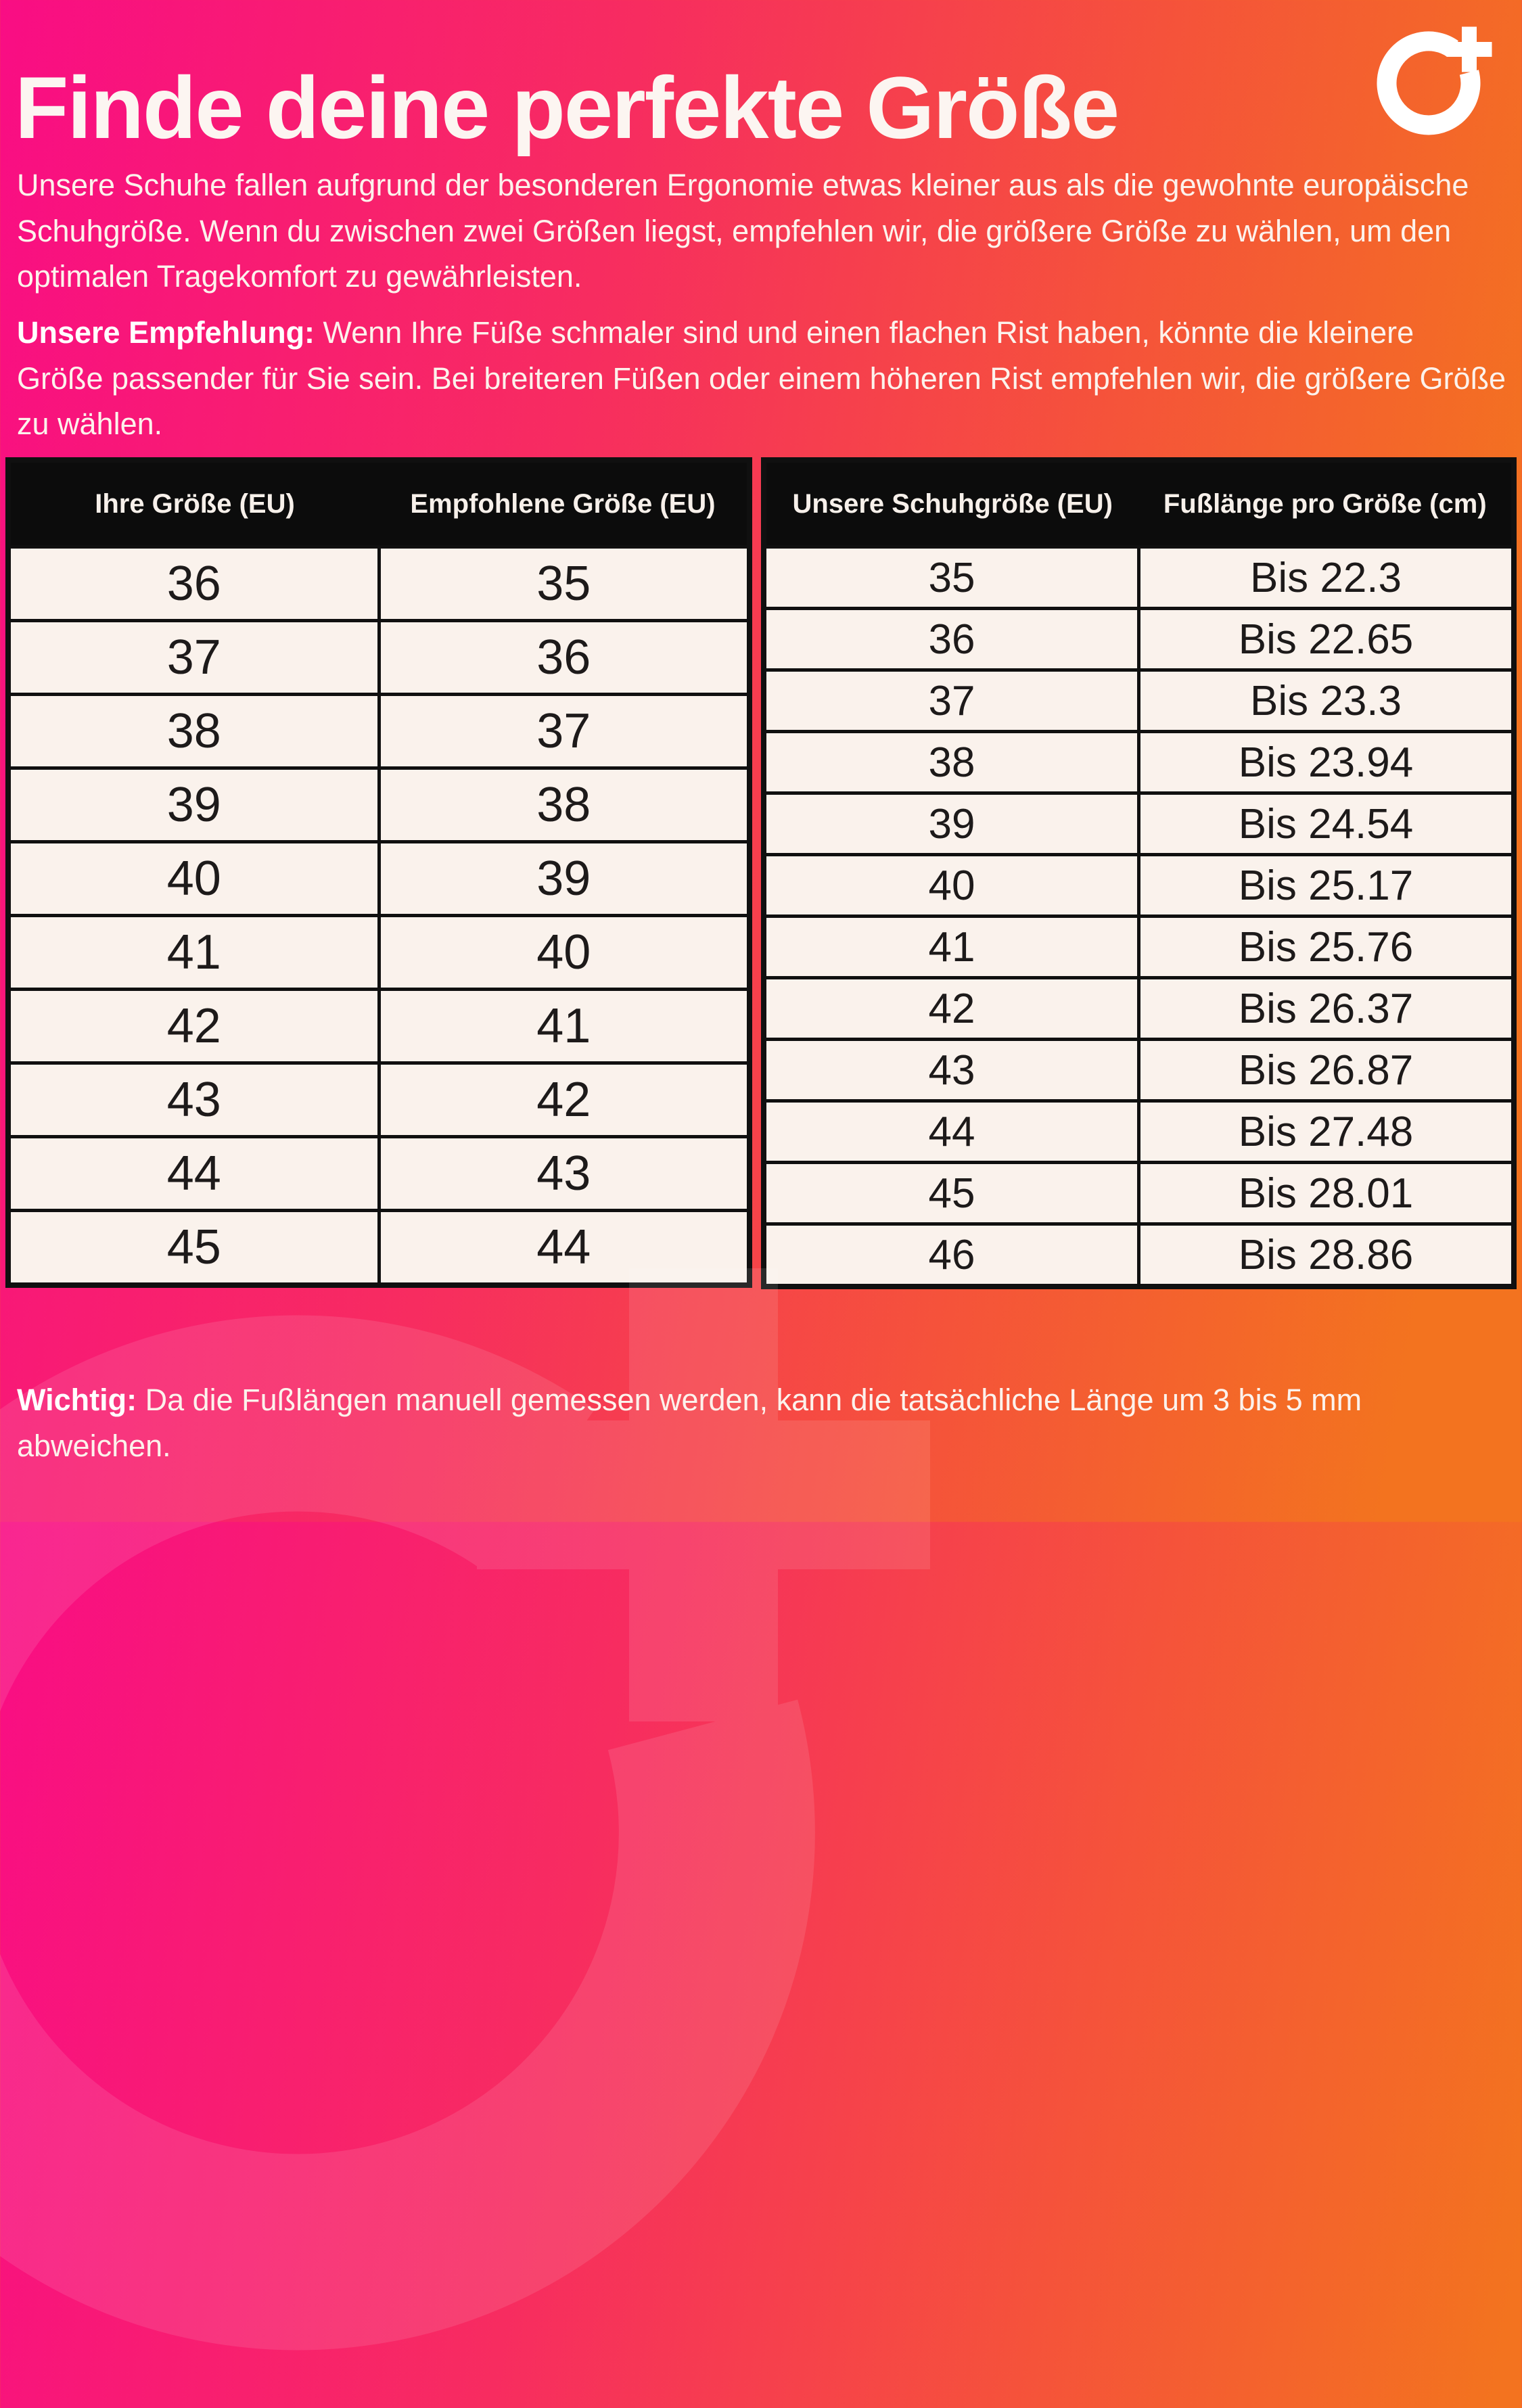 Image resolution: width=1522 pixels, height=2408 pixels. What do you see at coordinates (1326, 762) in the screenshot?
I see `table-cell: Bis 23.94` at bounding box center [1326, 762].